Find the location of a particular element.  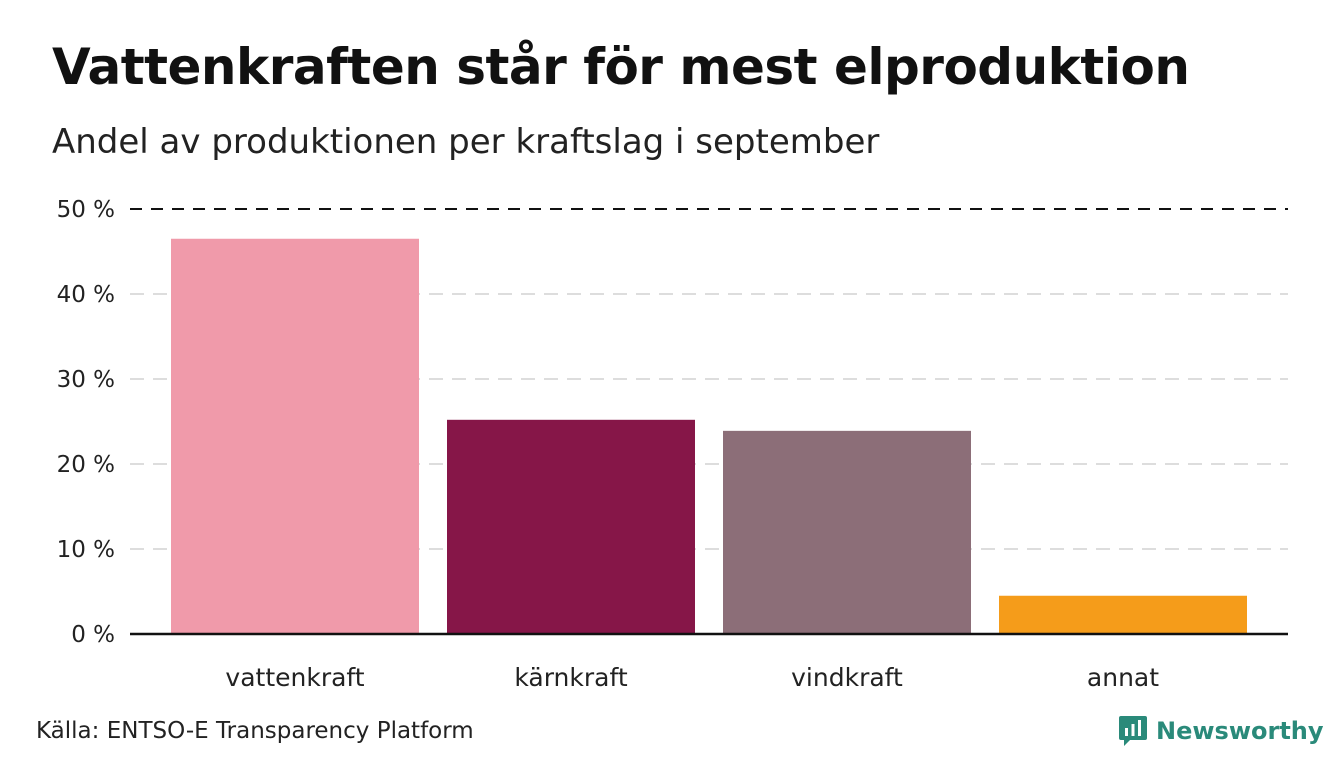

x-category-label: vindkraft is located at coordinates (847, 677).